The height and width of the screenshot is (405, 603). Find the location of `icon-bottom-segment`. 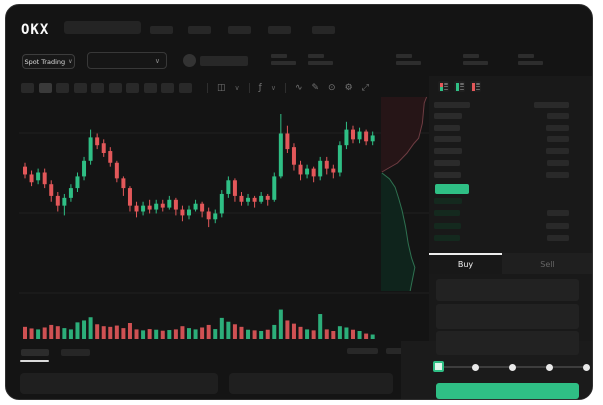

icon-bottom-segment is located at coordinates (457, 88).